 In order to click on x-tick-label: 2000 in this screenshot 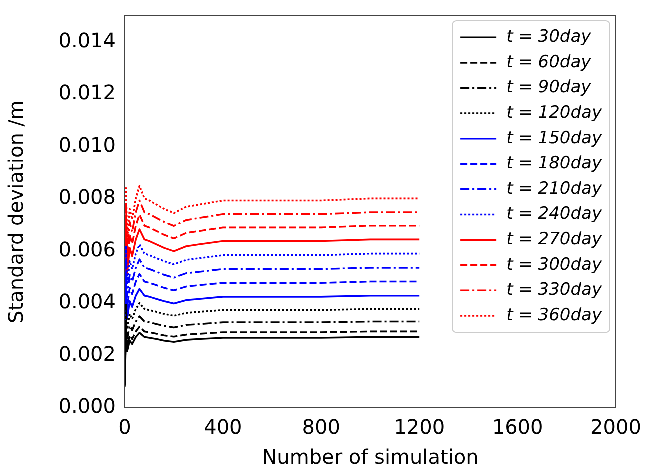, I will do `click(616, 427)`.